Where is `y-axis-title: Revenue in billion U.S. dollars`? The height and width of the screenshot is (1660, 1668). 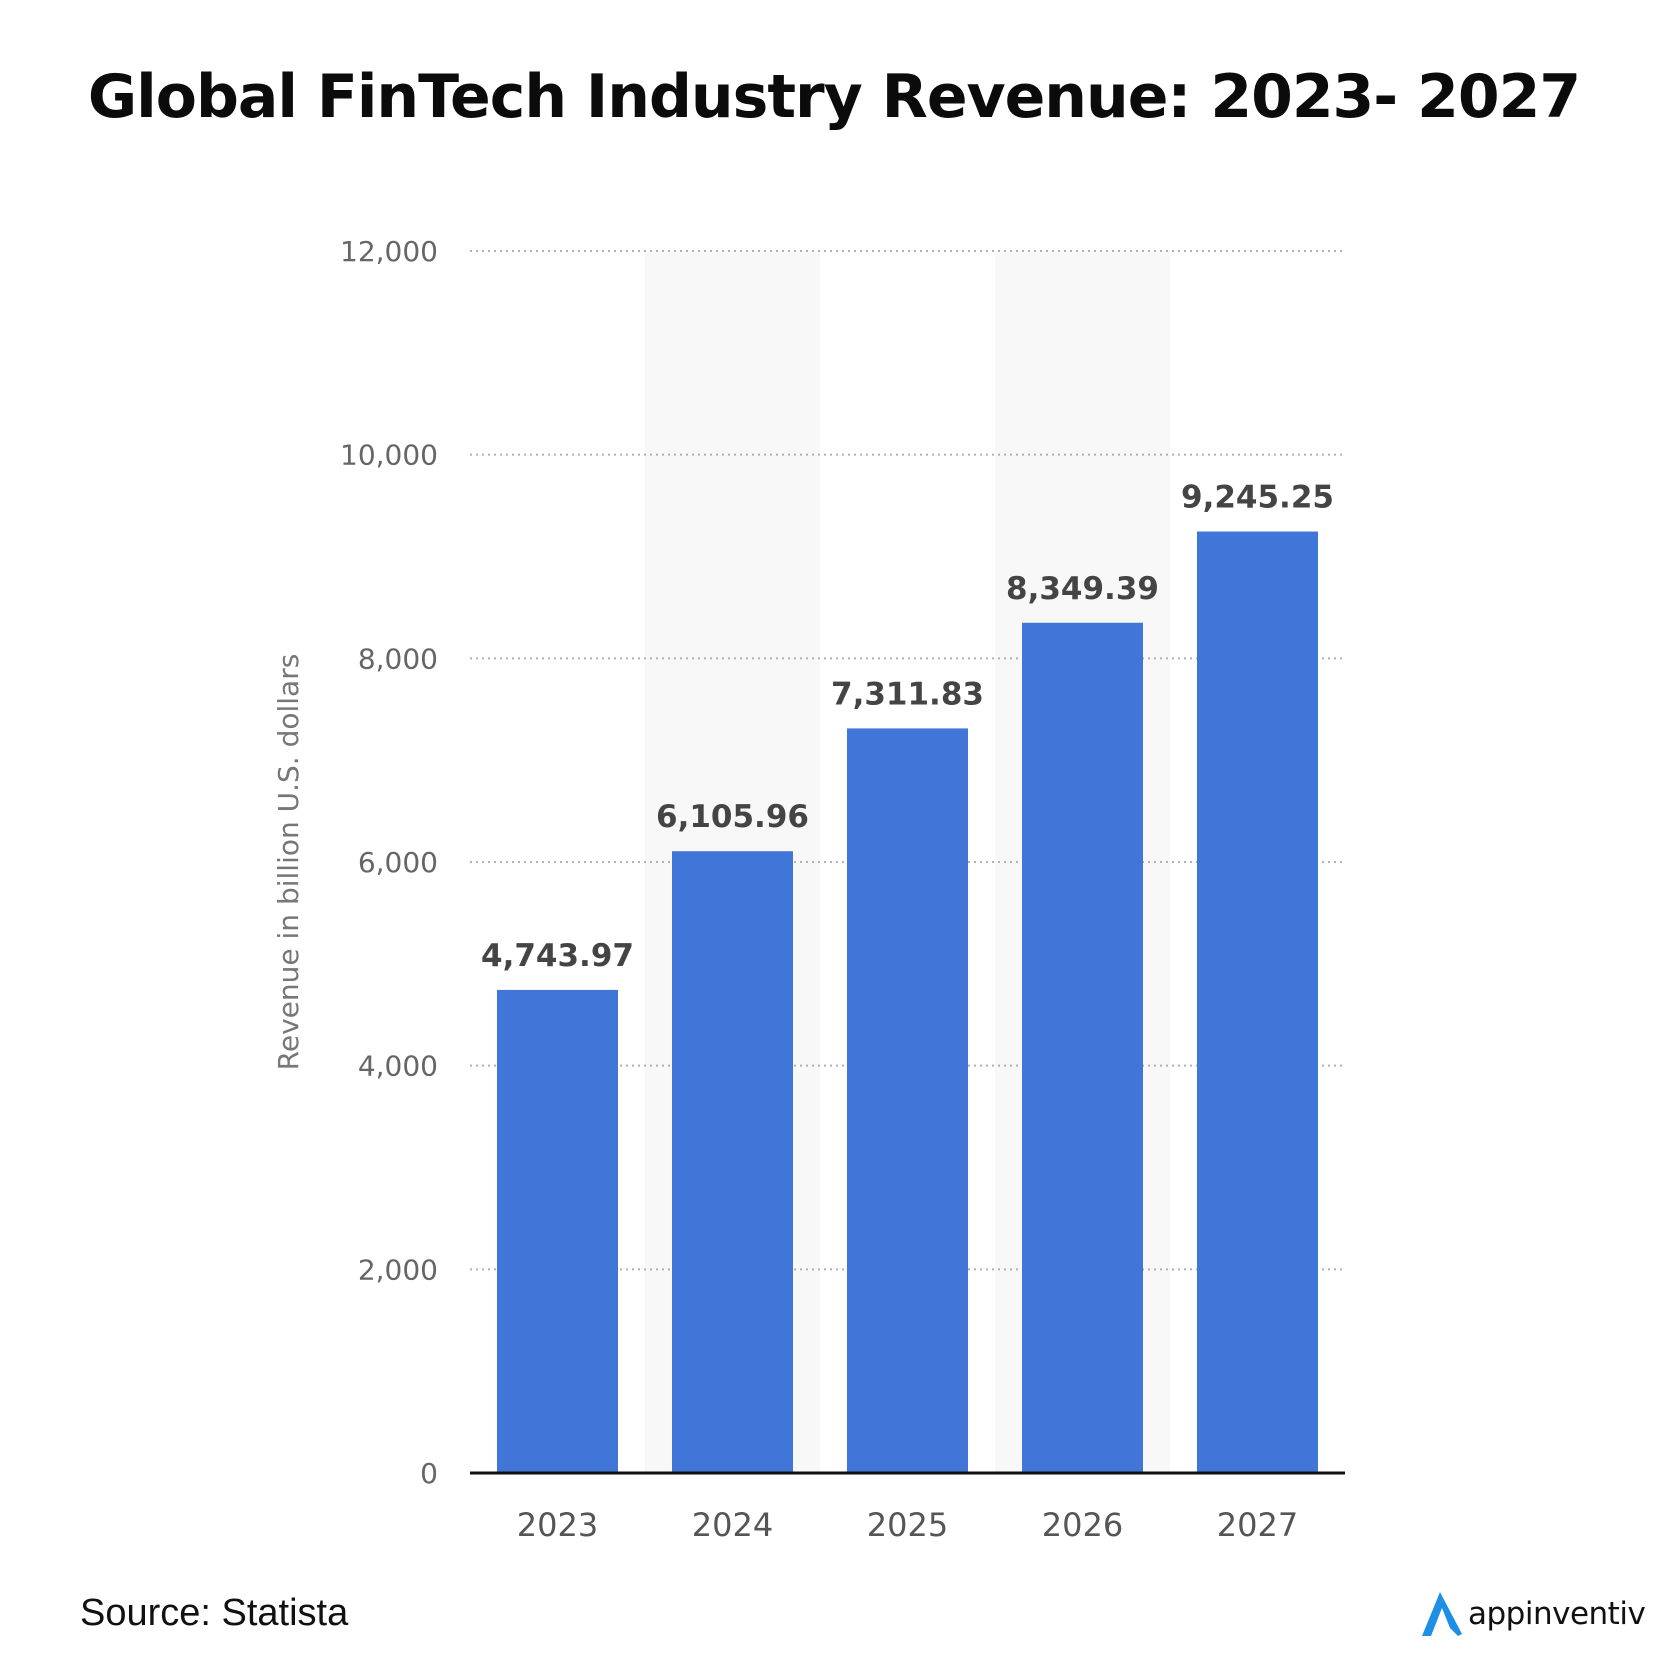 y-axis-title: Revenue in billion U.S. dollars is located at coordinates (288, 862).